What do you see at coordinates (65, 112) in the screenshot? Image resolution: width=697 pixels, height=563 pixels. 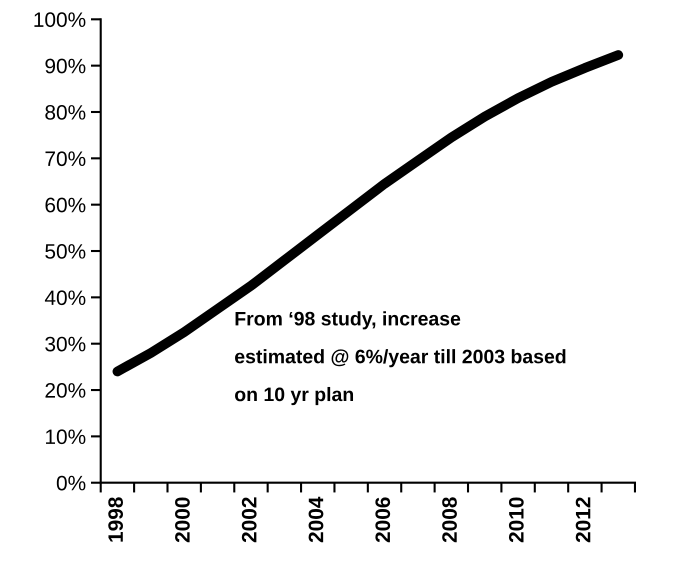 I see `y-tick-label: 80%` at bounding box center [65, 112].